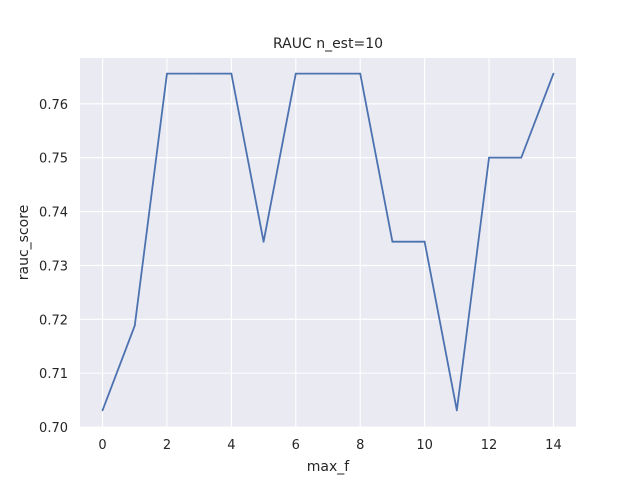 The height and width of the screenshot is (484, 640). What do you see at coordinates (328, 44) in the screenshot?
I see `chart-title: RAUC n_est=10` at bounding box center [328, 44].